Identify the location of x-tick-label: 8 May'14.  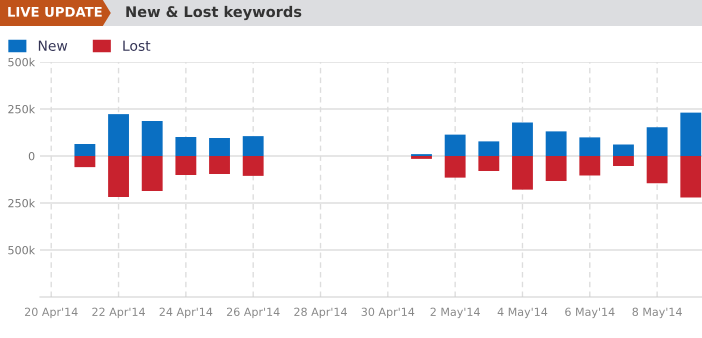
(657, 313).